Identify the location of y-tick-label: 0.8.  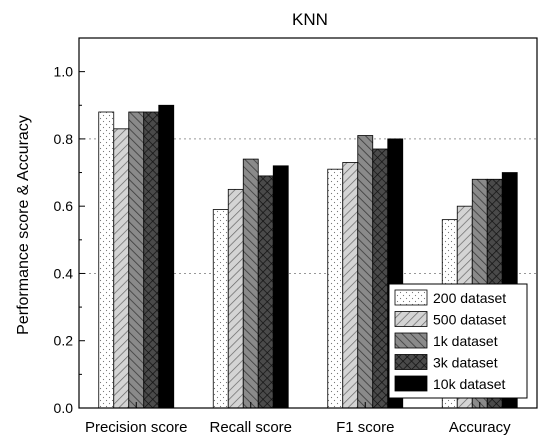
(64, 139).